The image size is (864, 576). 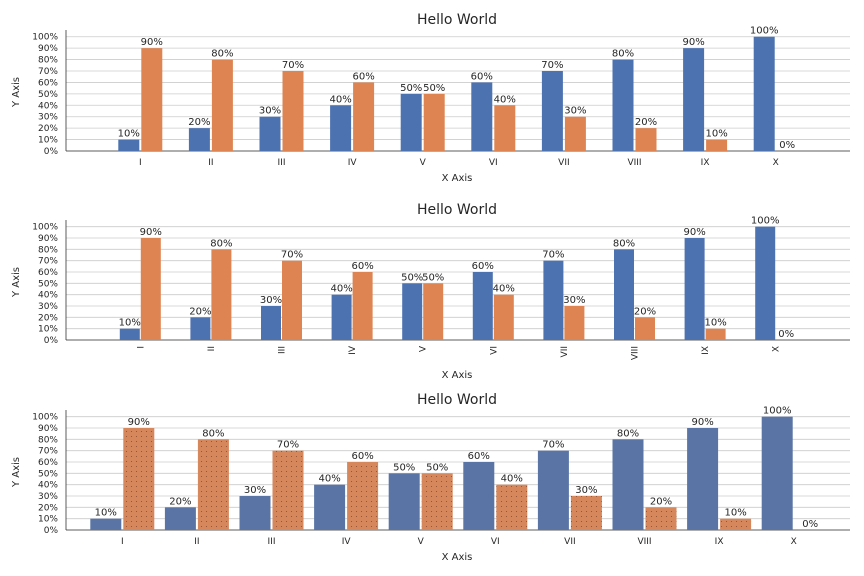 What do you see at coordinates (569, 542) in the screenshot?
I see `x-tick-label: VII` at bounding box center [569, 542].